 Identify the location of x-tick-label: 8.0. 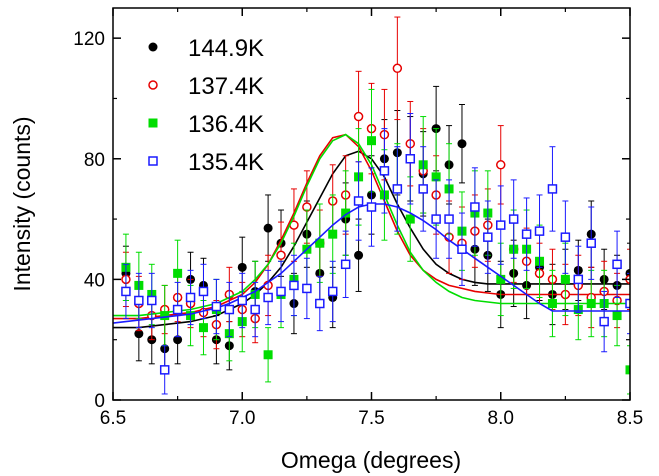
(501, 418).